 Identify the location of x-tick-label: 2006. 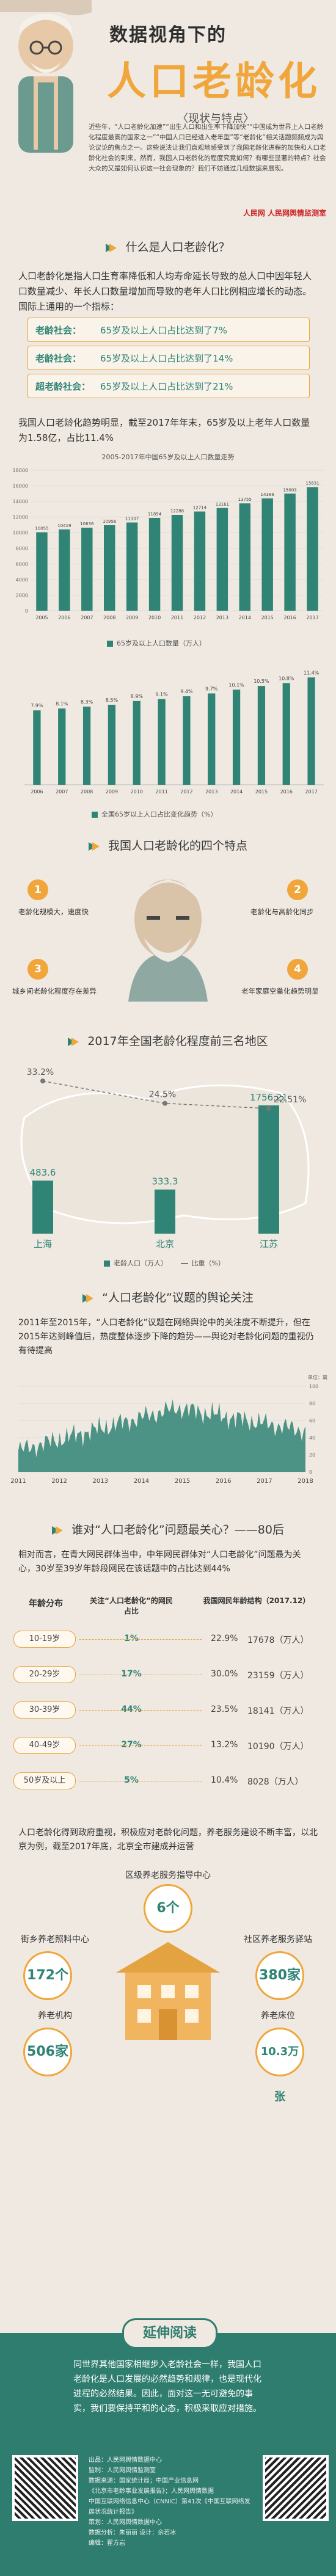
(64, 617).